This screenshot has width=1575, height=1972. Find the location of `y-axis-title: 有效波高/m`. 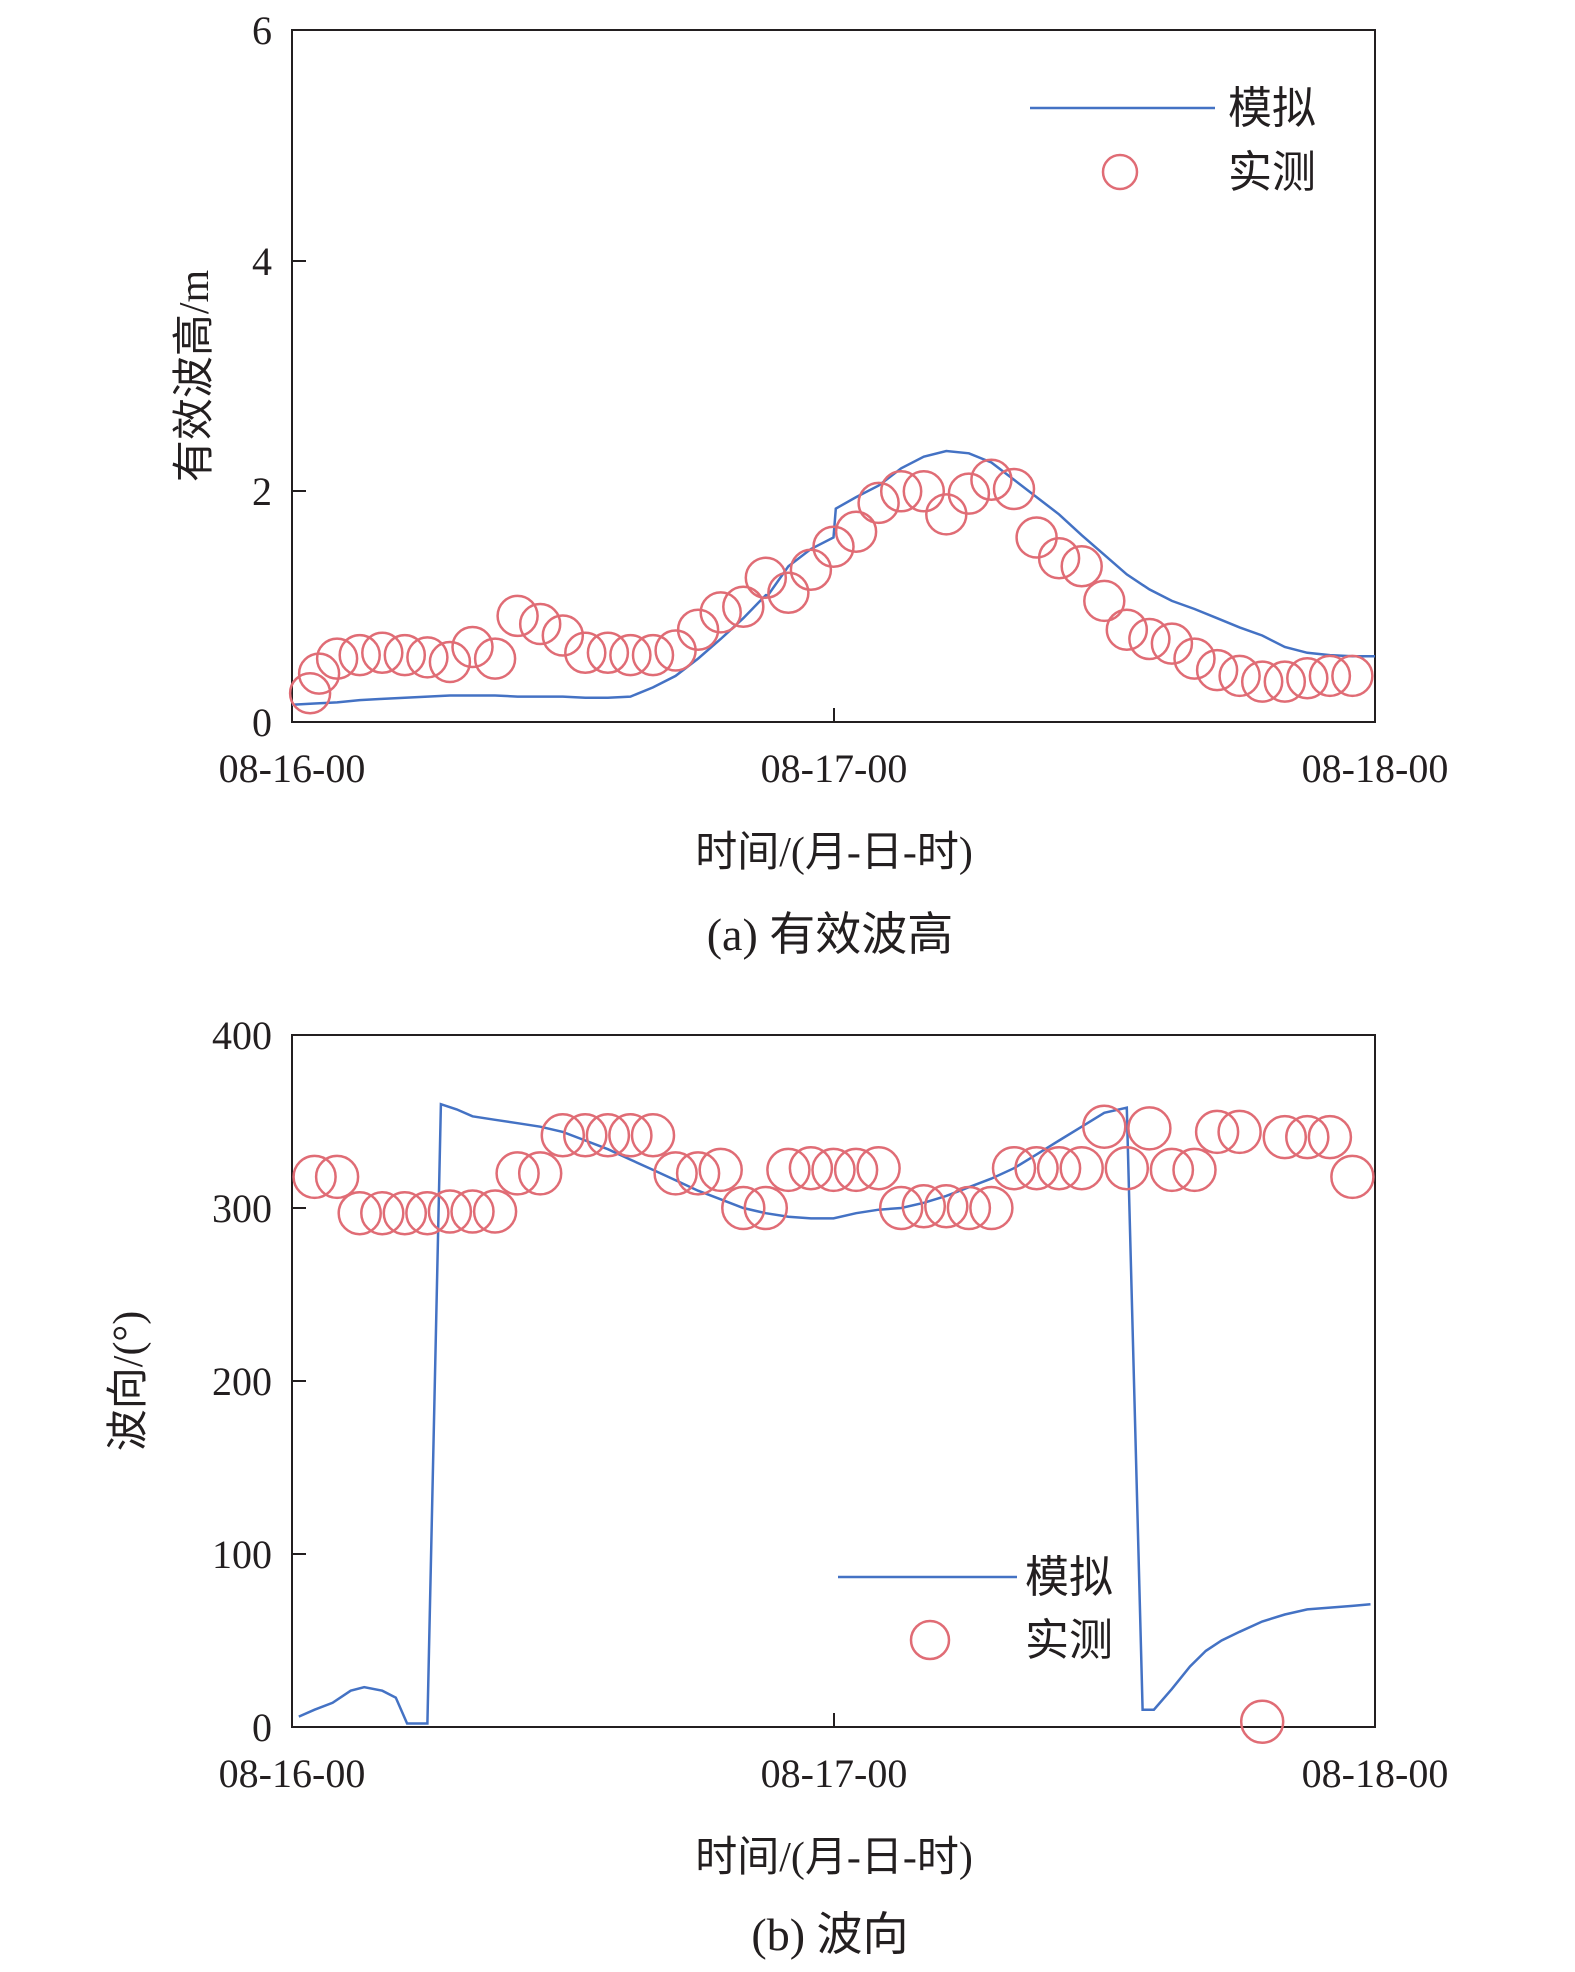

y-axis-title: 有效波高/m is located at coordinates (195, 376).